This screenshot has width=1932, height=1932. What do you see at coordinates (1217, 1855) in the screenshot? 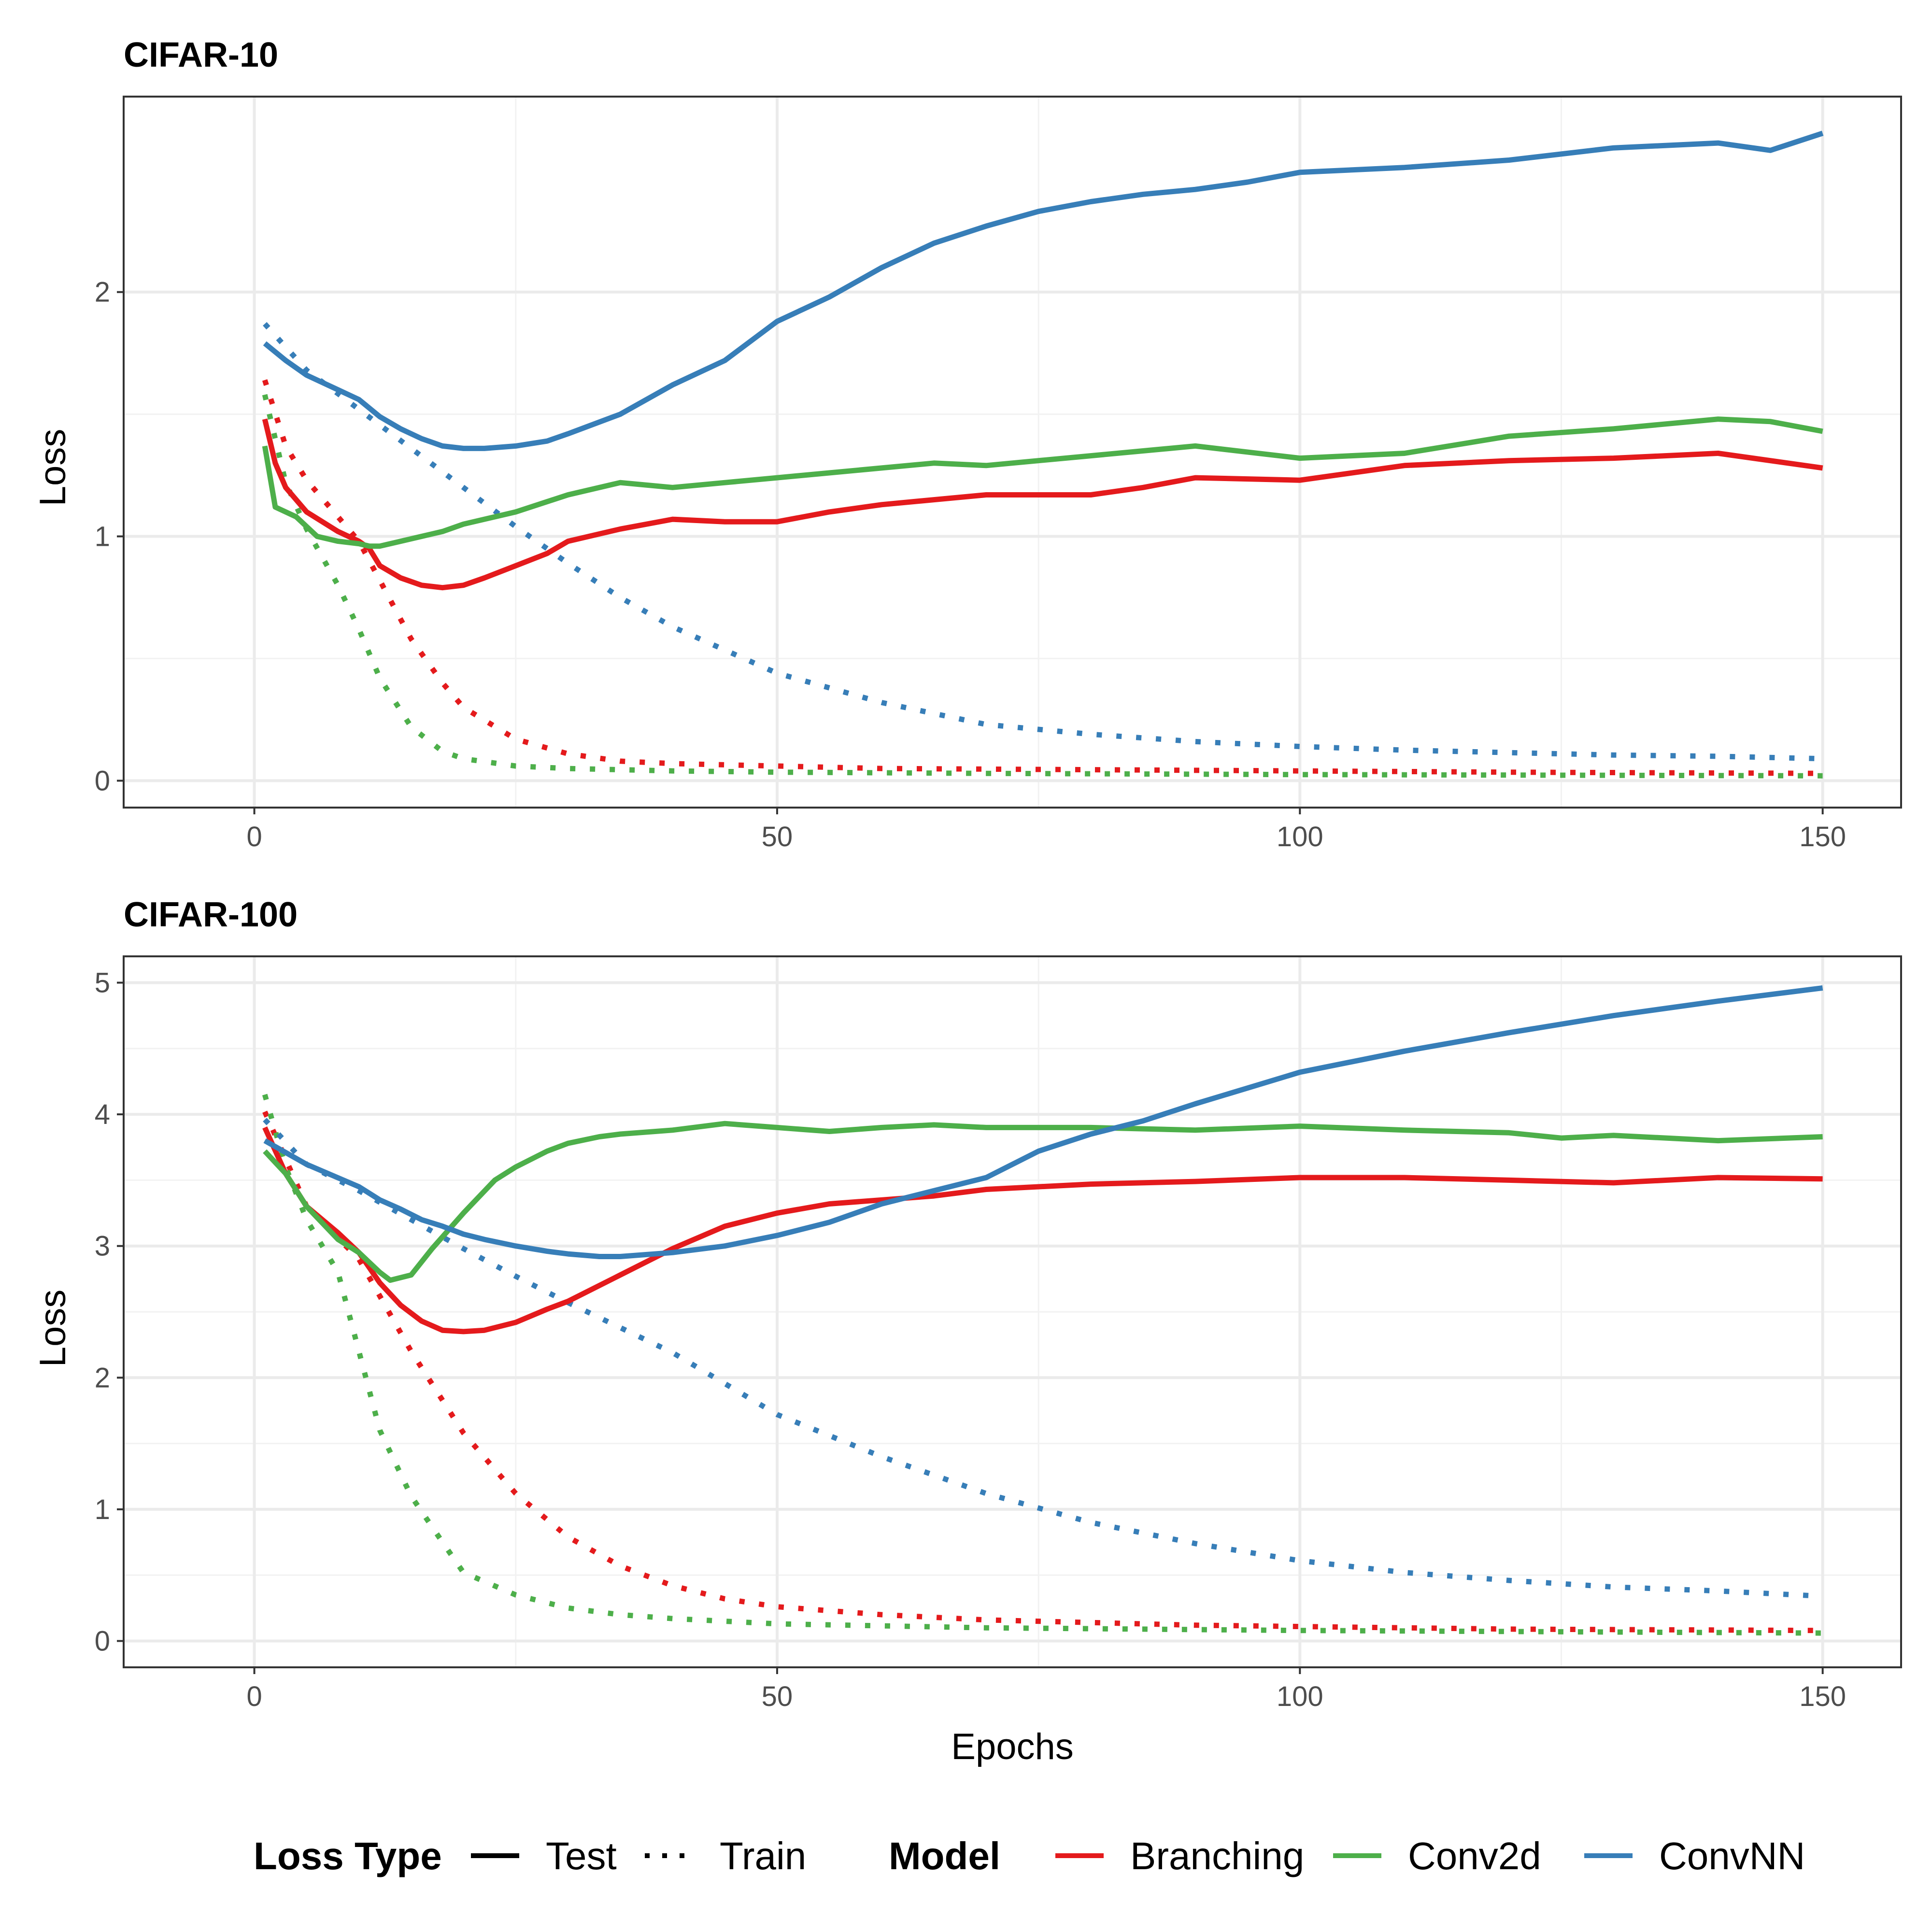
I see `legend-label-branching: Branching` at bounding box center [1217, 1855].